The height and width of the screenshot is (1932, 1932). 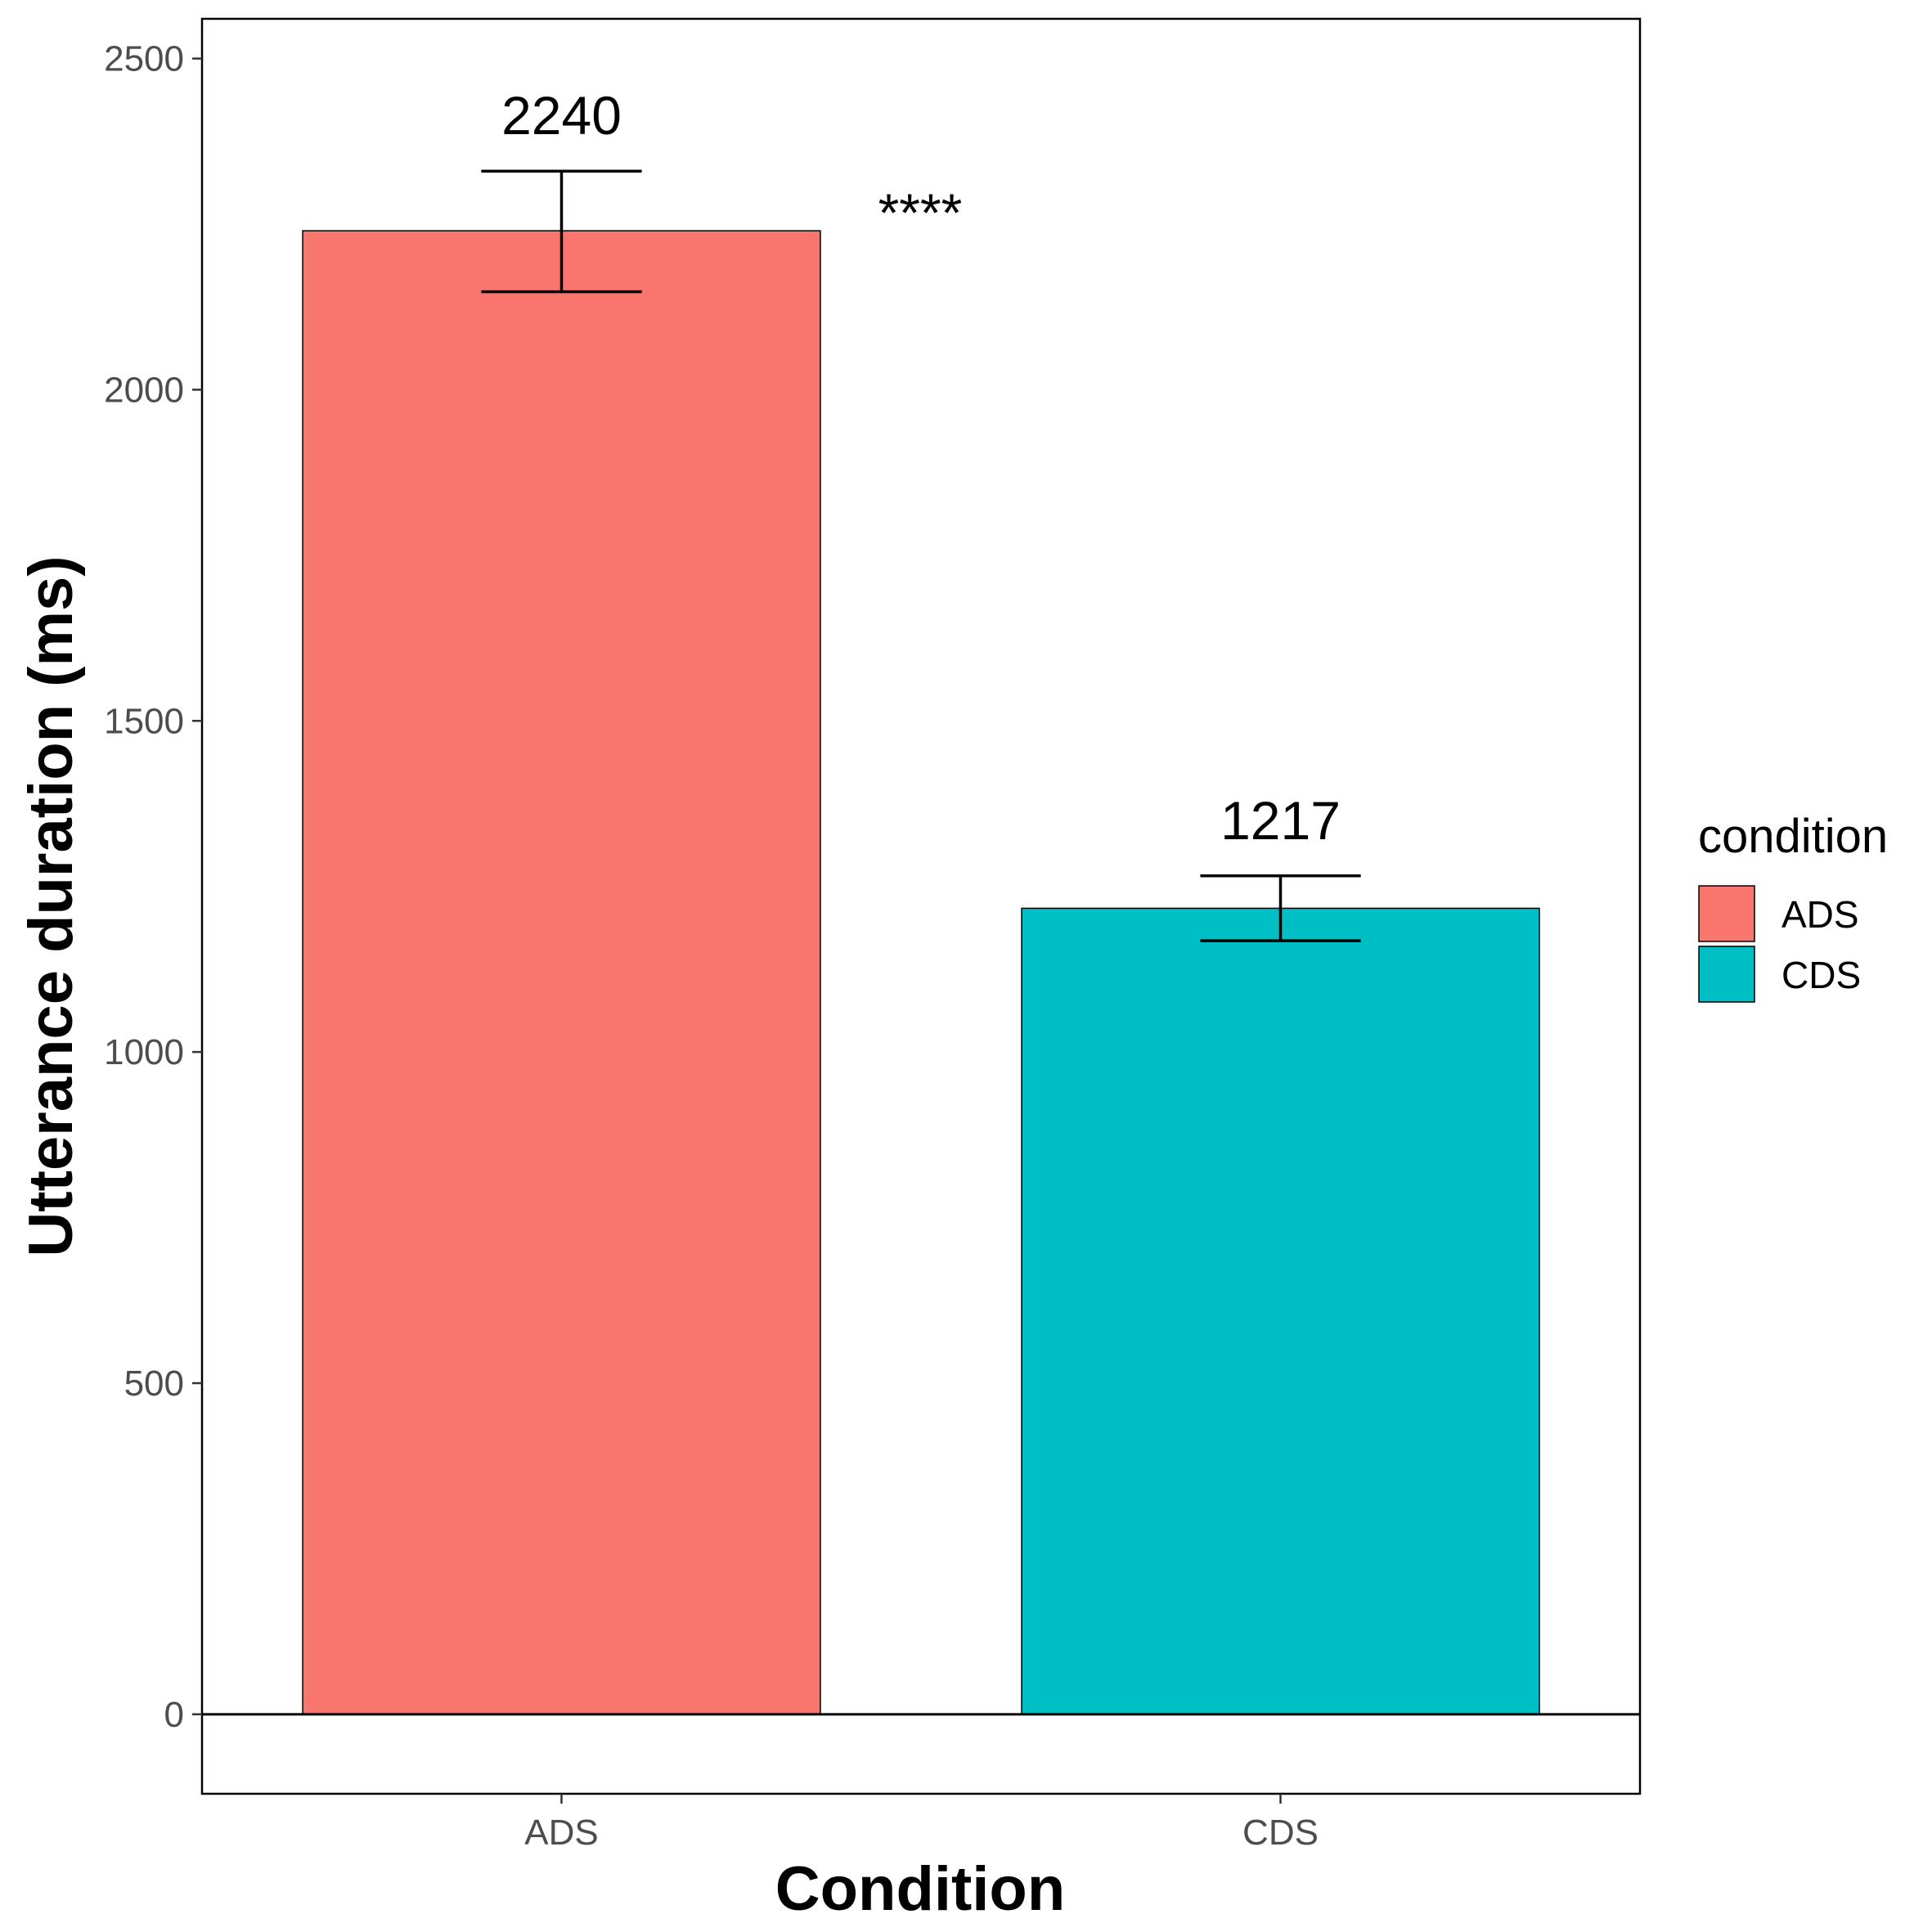 What do you see at coordinates (1280, 908) in the screenshot?
I see `error-bar-cds` at bounding box center [1280, 908].